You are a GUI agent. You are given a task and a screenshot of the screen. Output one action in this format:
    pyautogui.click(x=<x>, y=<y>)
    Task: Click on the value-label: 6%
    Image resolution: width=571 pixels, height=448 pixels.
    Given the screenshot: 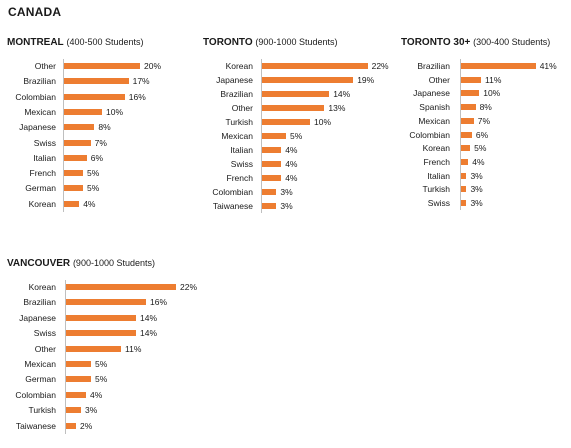 What is the action you would take?
    pyautogui.click(x=482, y=134)
    